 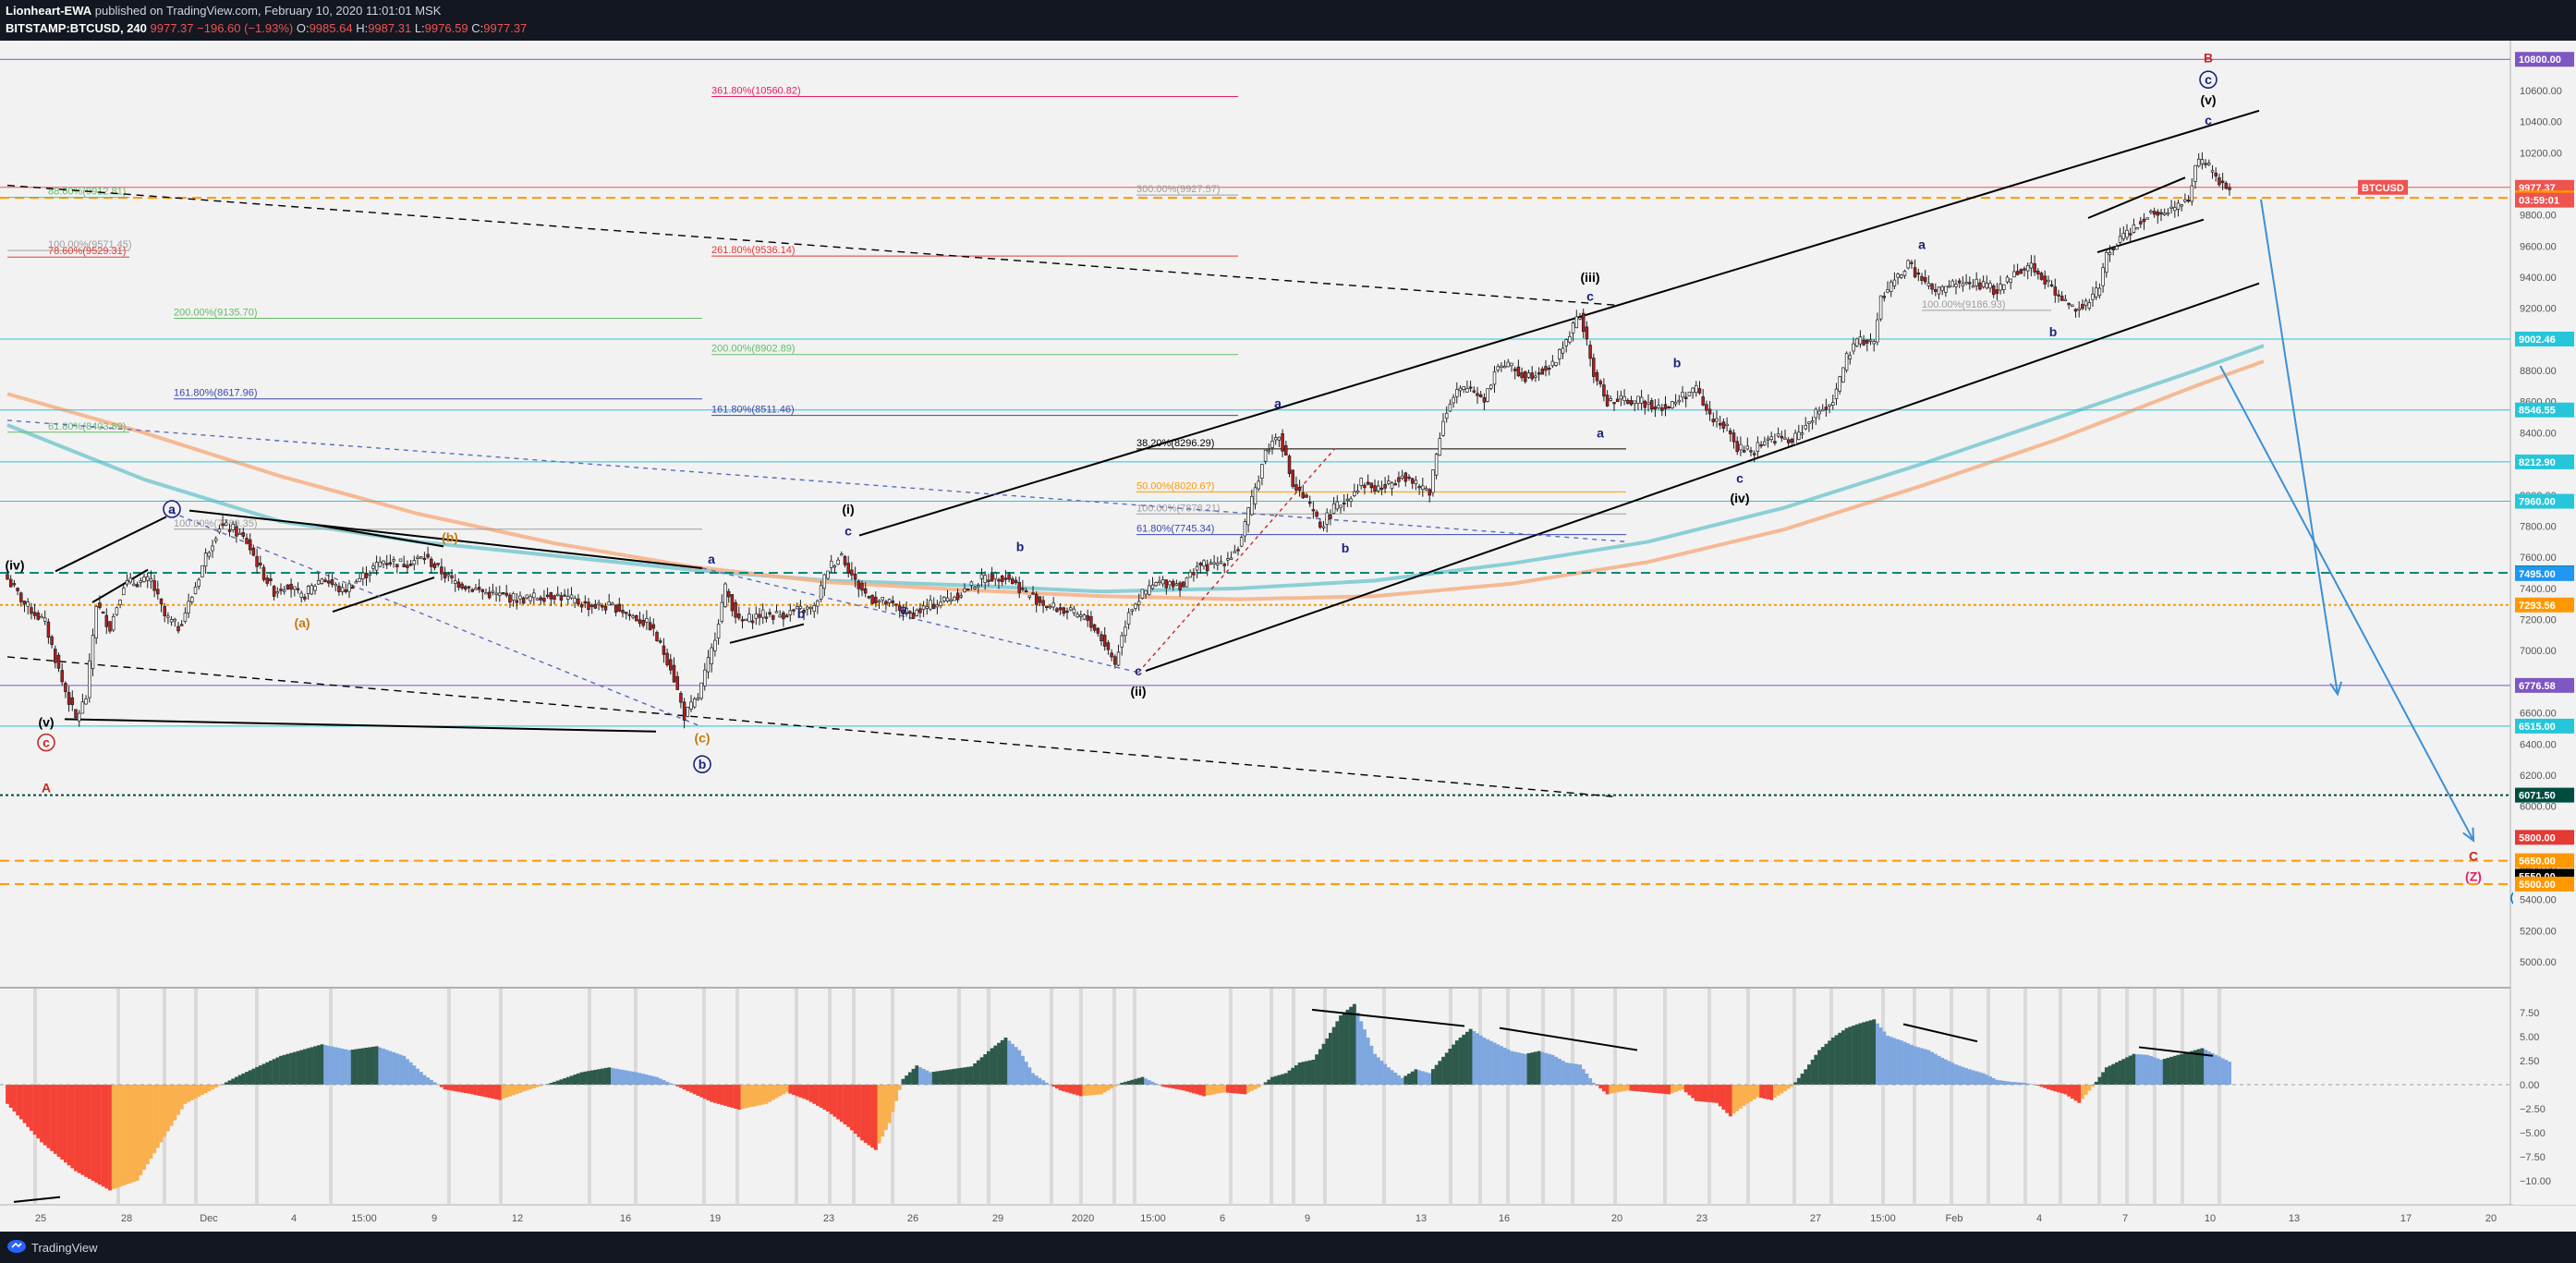 What do you see at coordinates (753, 349) in the screenshot?
I see `fib-level-label: 200.00%(8902.89)` at bounding box center [753, 349].